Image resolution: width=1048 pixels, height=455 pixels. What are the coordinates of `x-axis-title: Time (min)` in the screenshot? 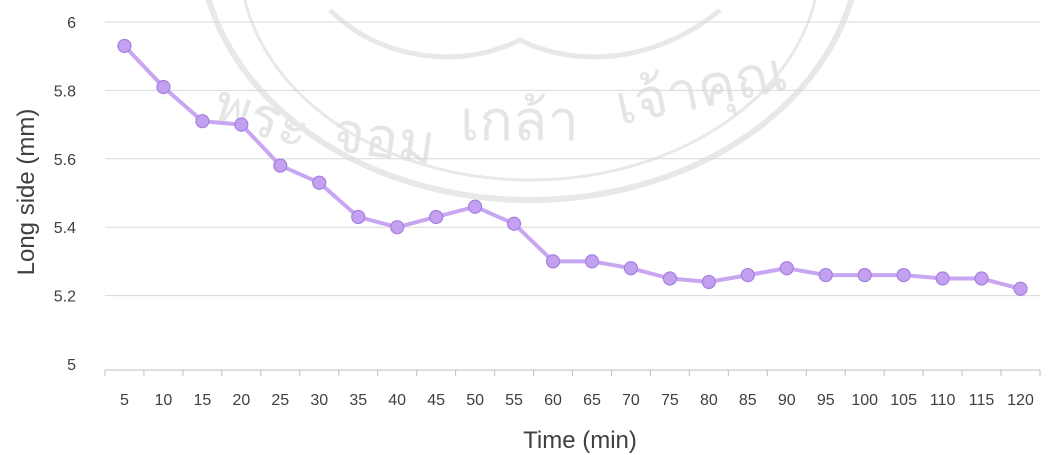 It's located at (580, 440).